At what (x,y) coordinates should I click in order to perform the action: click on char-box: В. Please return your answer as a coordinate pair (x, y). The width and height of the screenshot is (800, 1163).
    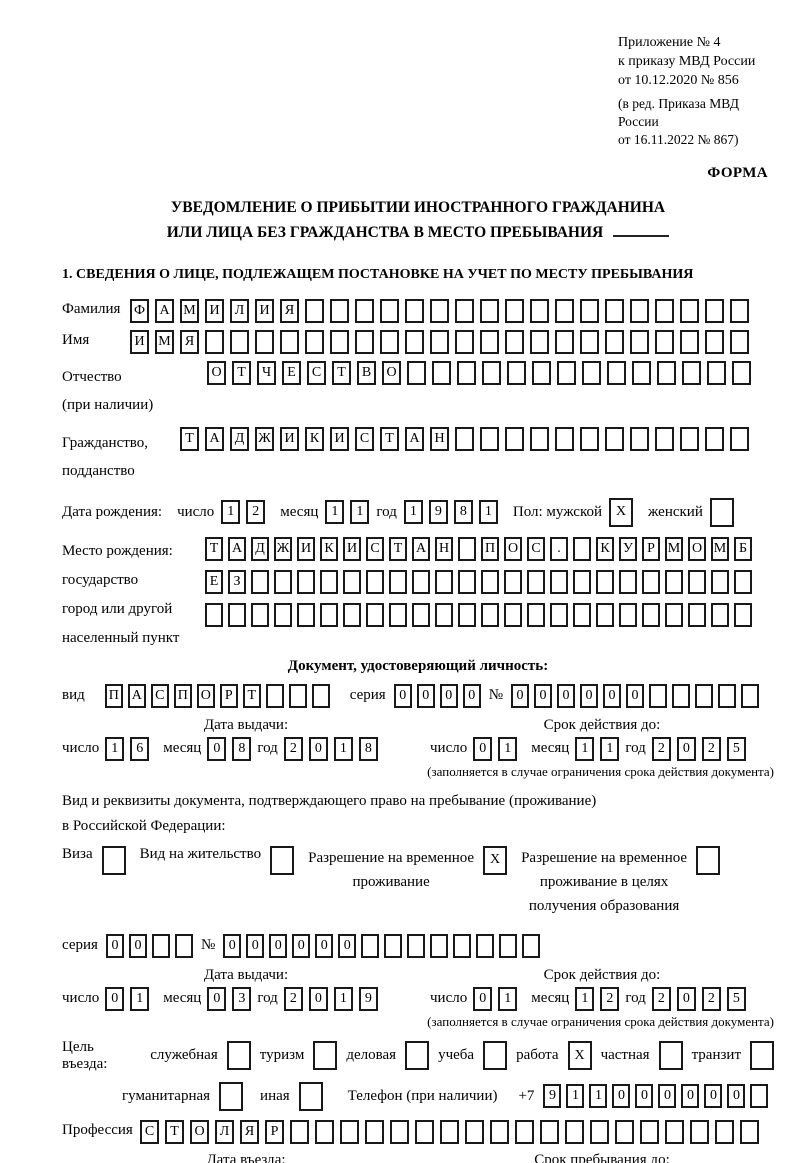
    Looking at the image, I should click on (366, 372).